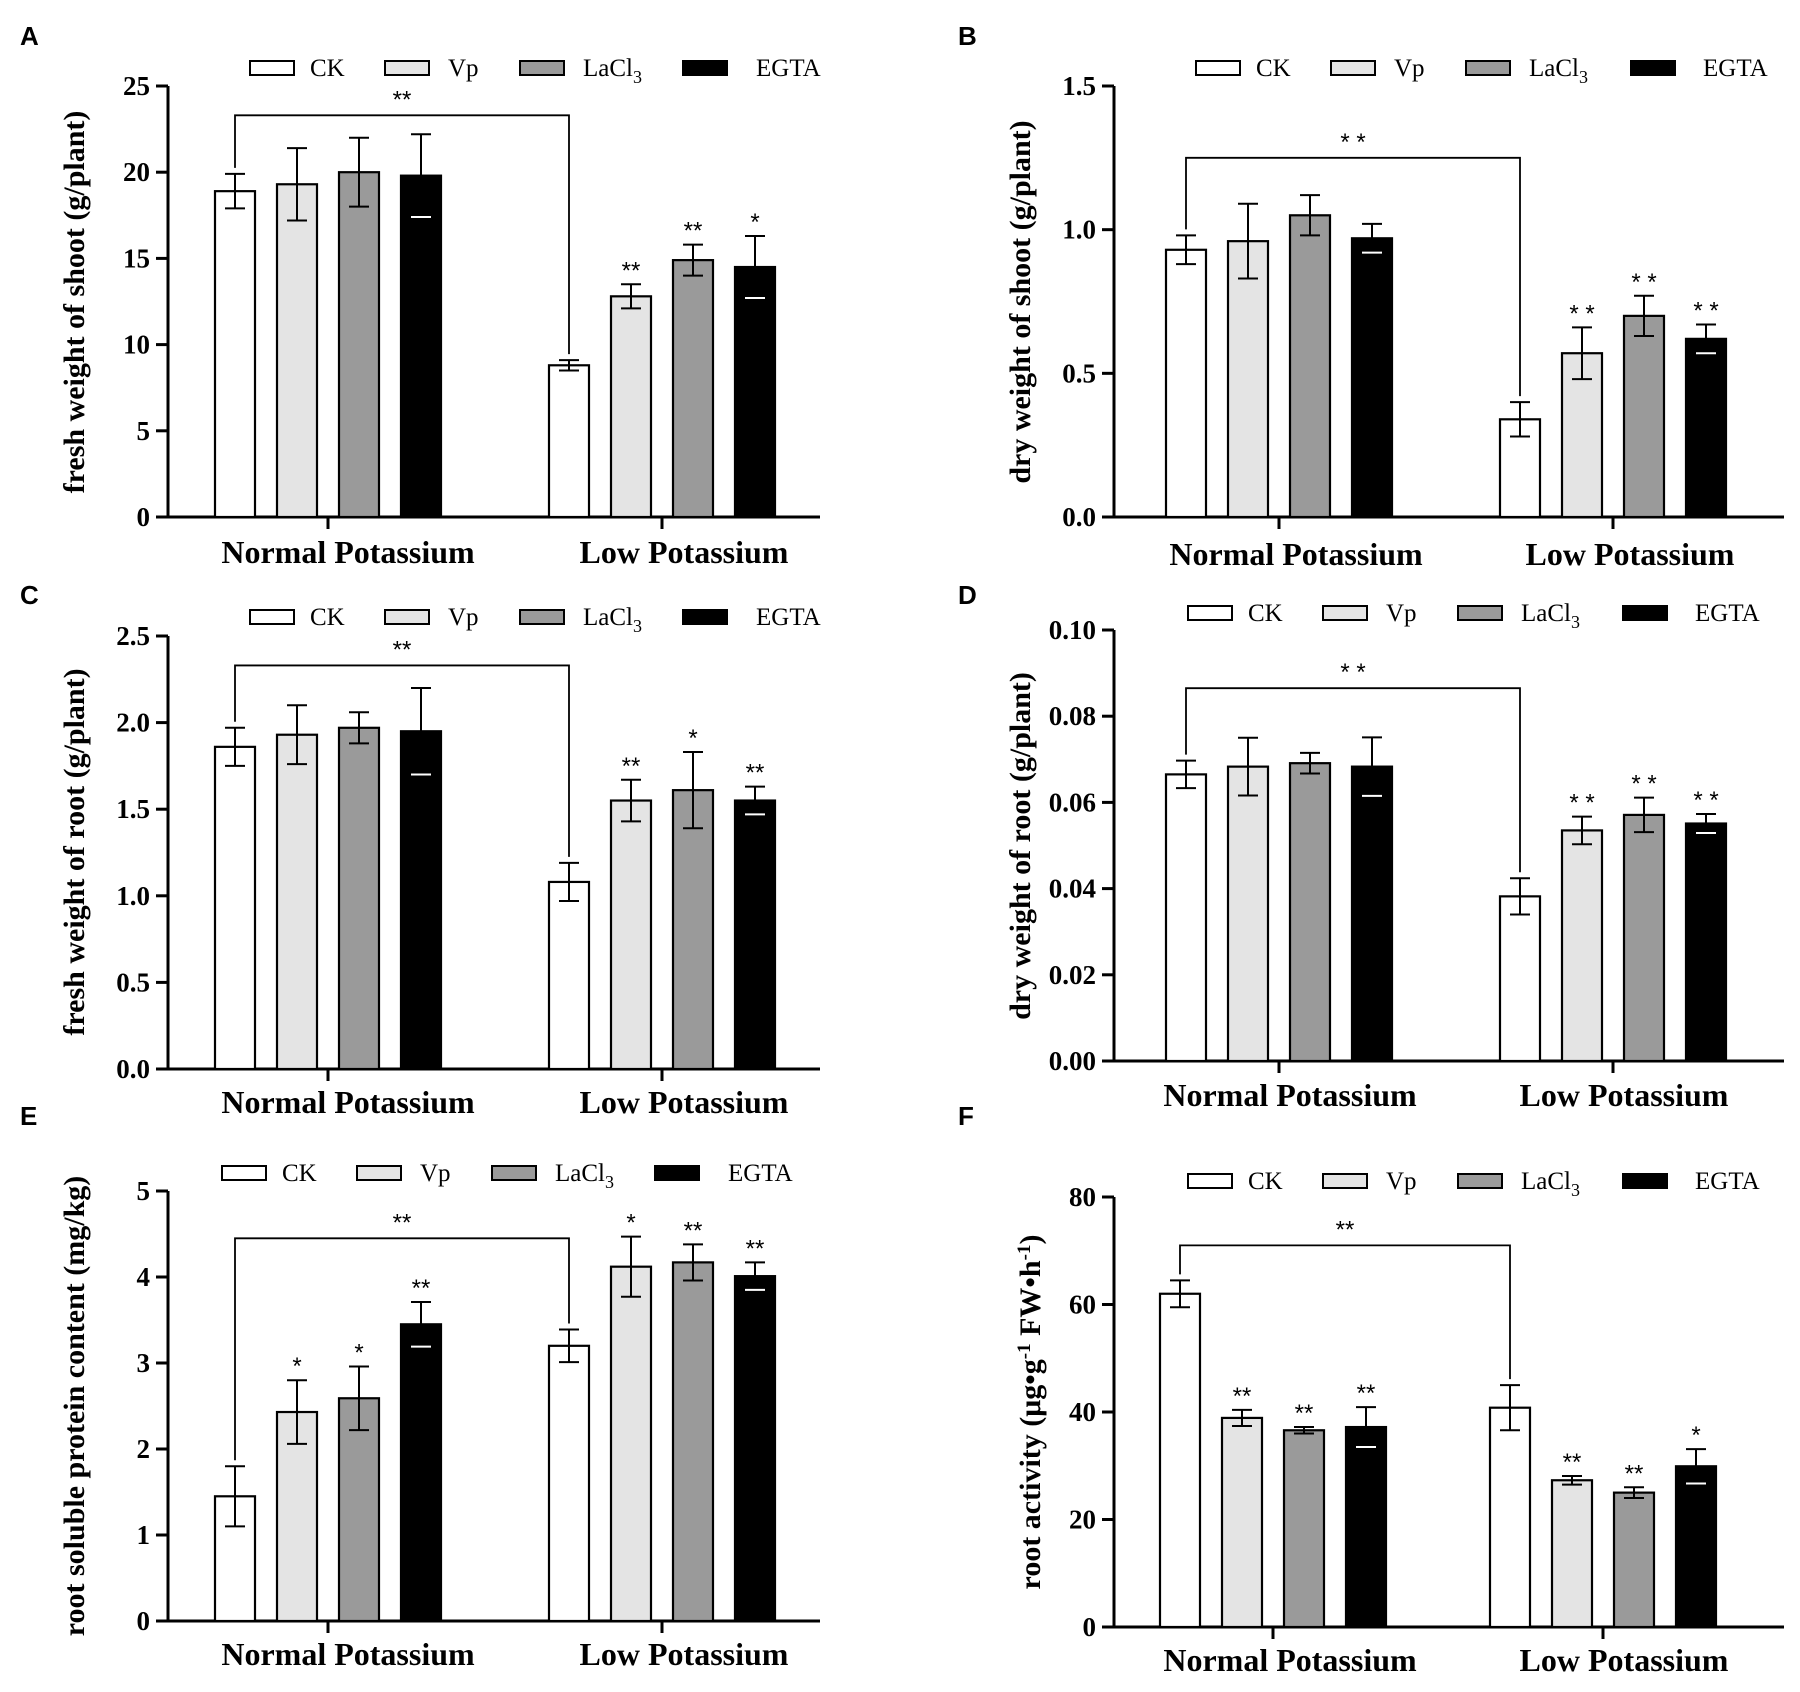  I want to click on y-tick-label: 0, so click(1090, 1627).